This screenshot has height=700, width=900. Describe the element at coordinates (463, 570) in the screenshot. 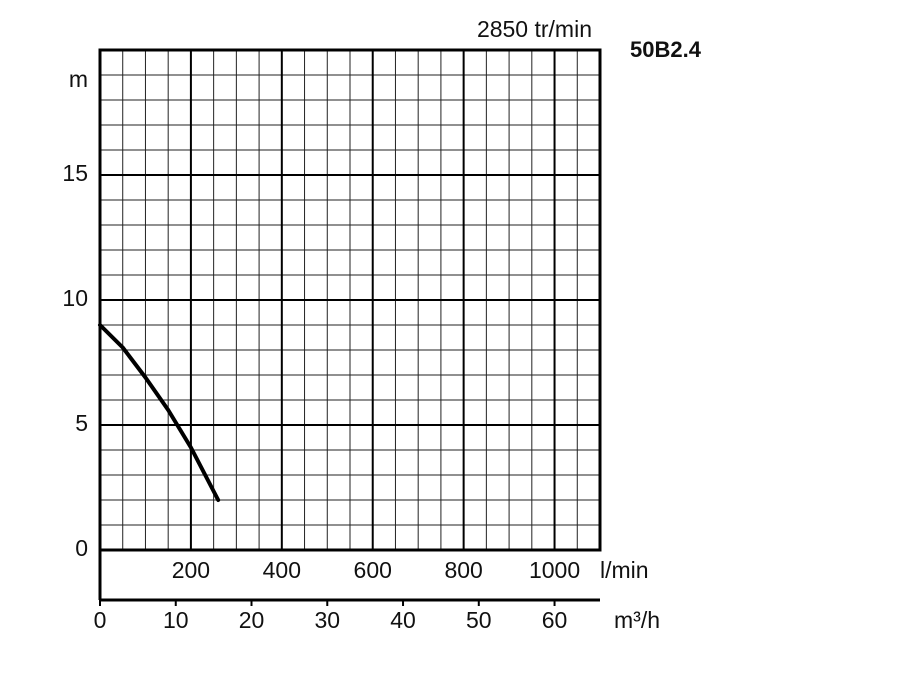

I see `x-tick-label: 800` at that location.